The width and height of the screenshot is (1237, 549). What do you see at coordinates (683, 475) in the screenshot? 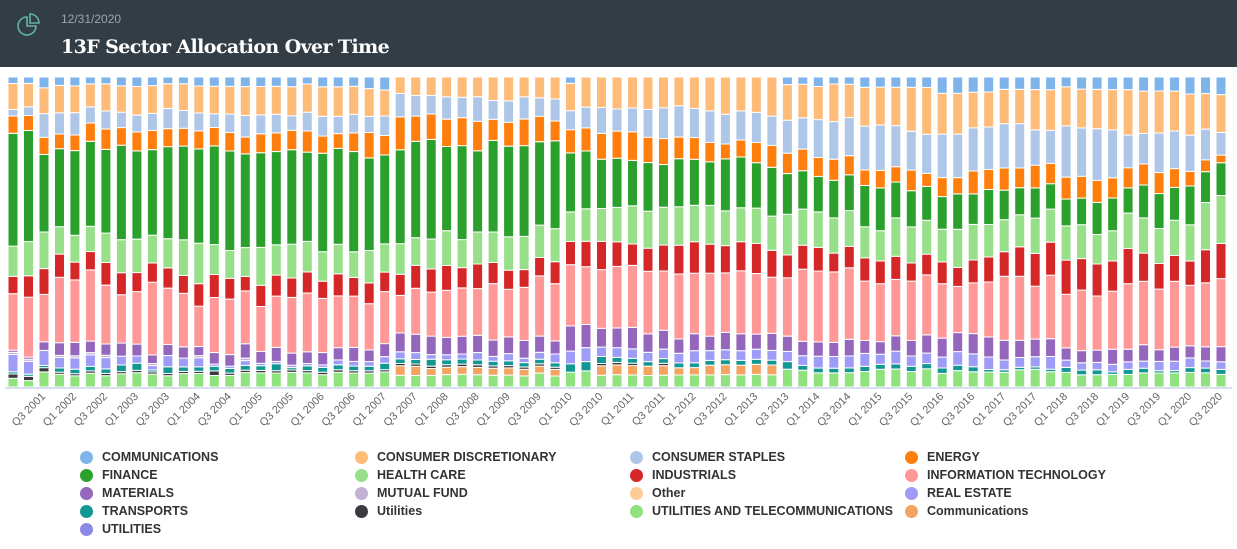
I see `legend-item: INDUSTRIALS` at bounding box center [683, 475].